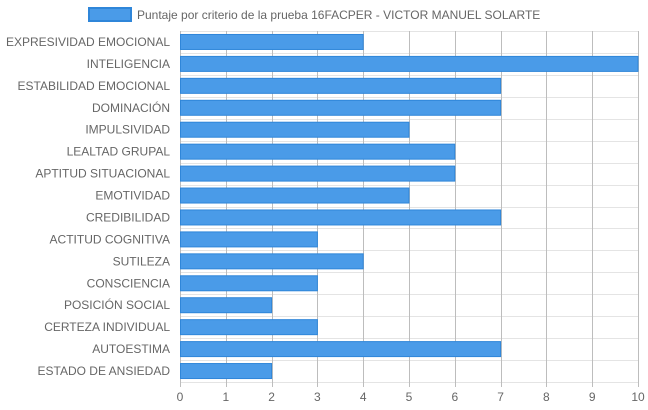 This screenshot has height=410, width=648. I want to click on legend-swatch, so click(110, 14).